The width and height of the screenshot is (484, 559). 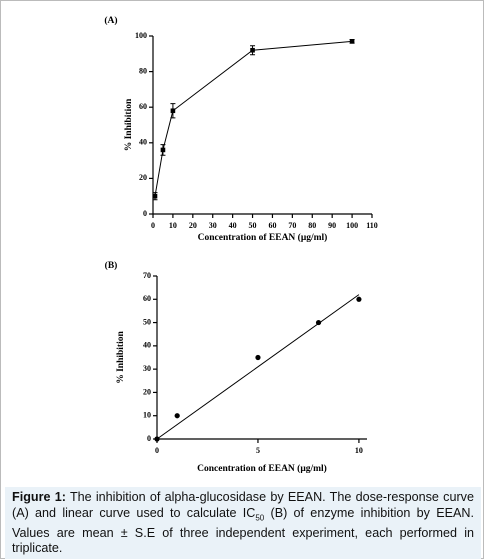 I want to click on caption-label: Figure 1:, so click(x=39, y=497).